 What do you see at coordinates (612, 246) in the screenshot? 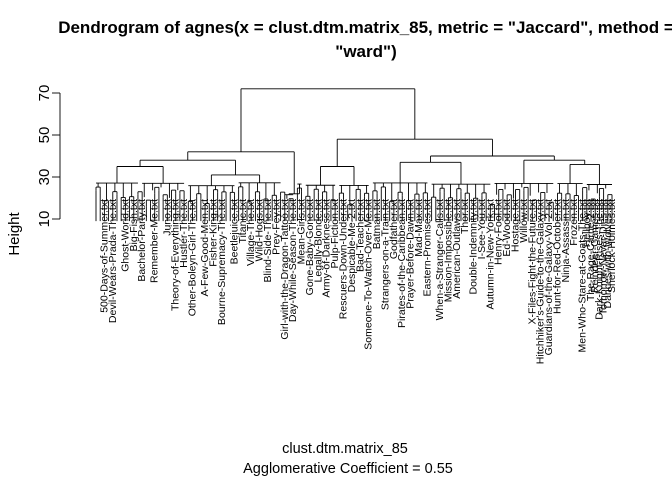
I see `leaf-label: Sherlock-Holmes.txt` at bounding box center [612, 246].